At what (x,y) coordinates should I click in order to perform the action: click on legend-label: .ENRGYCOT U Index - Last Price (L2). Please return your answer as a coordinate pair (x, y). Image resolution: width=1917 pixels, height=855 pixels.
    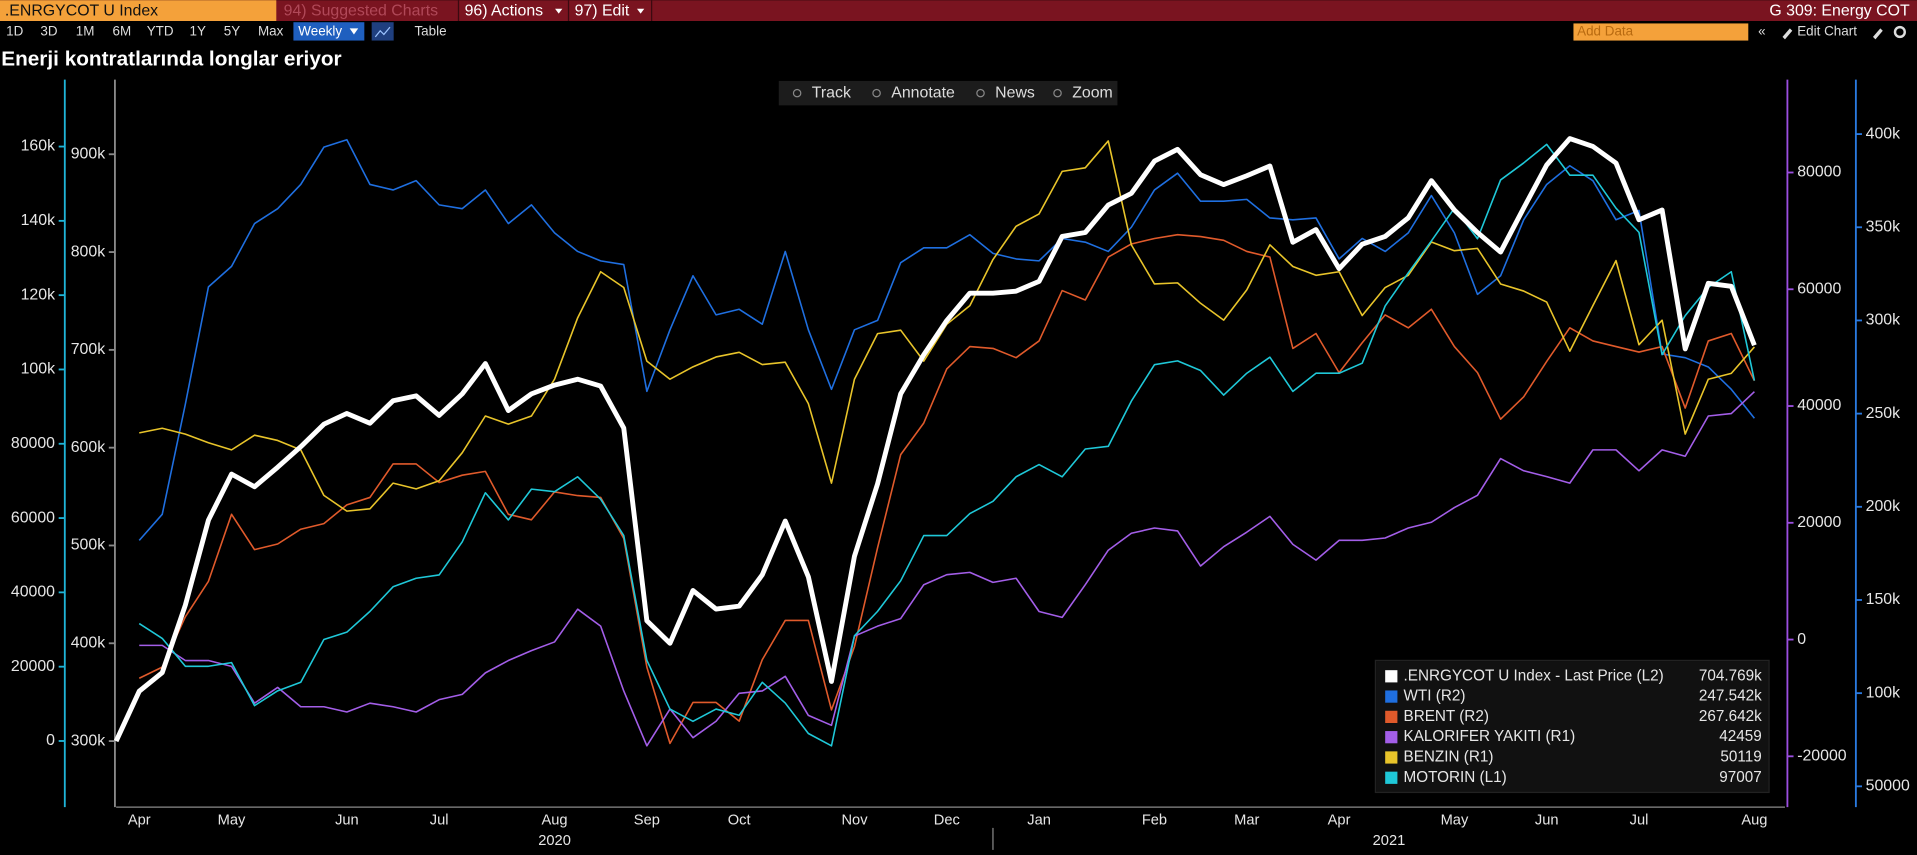
    Looking at the image, I should click on (1534, 675).